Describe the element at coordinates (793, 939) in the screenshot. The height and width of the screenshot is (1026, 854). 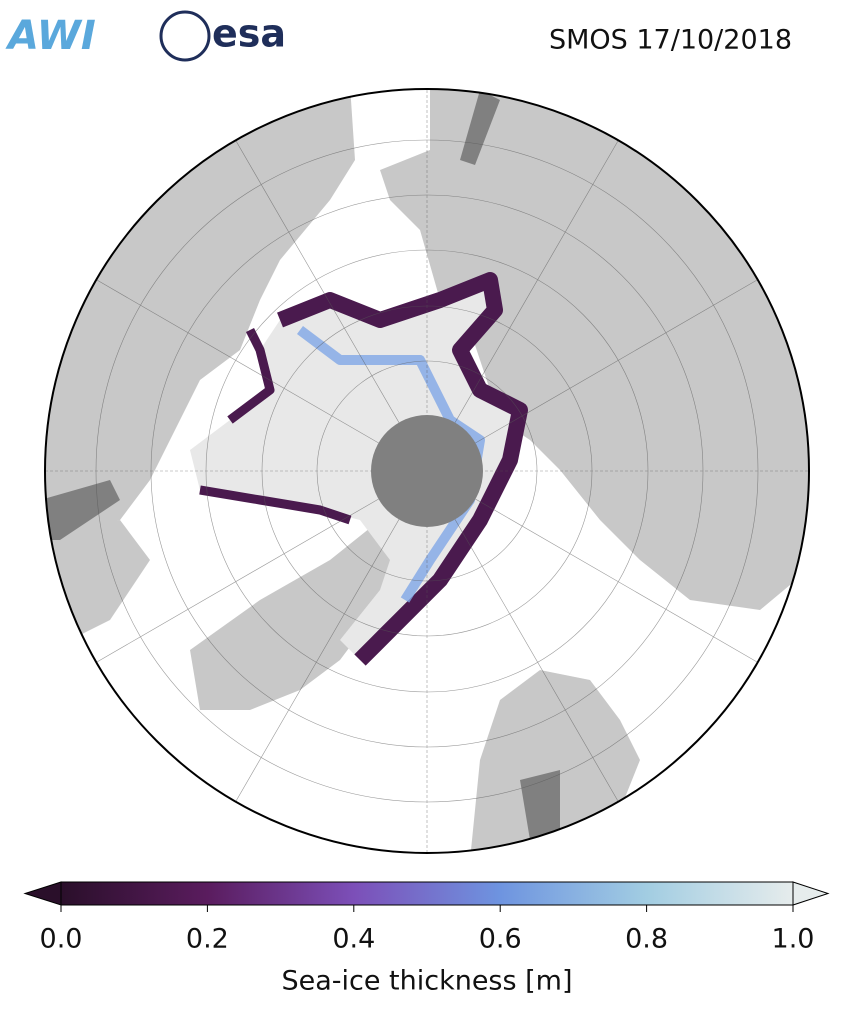
I see `colorbar-tick-label: 1.0` at that location.